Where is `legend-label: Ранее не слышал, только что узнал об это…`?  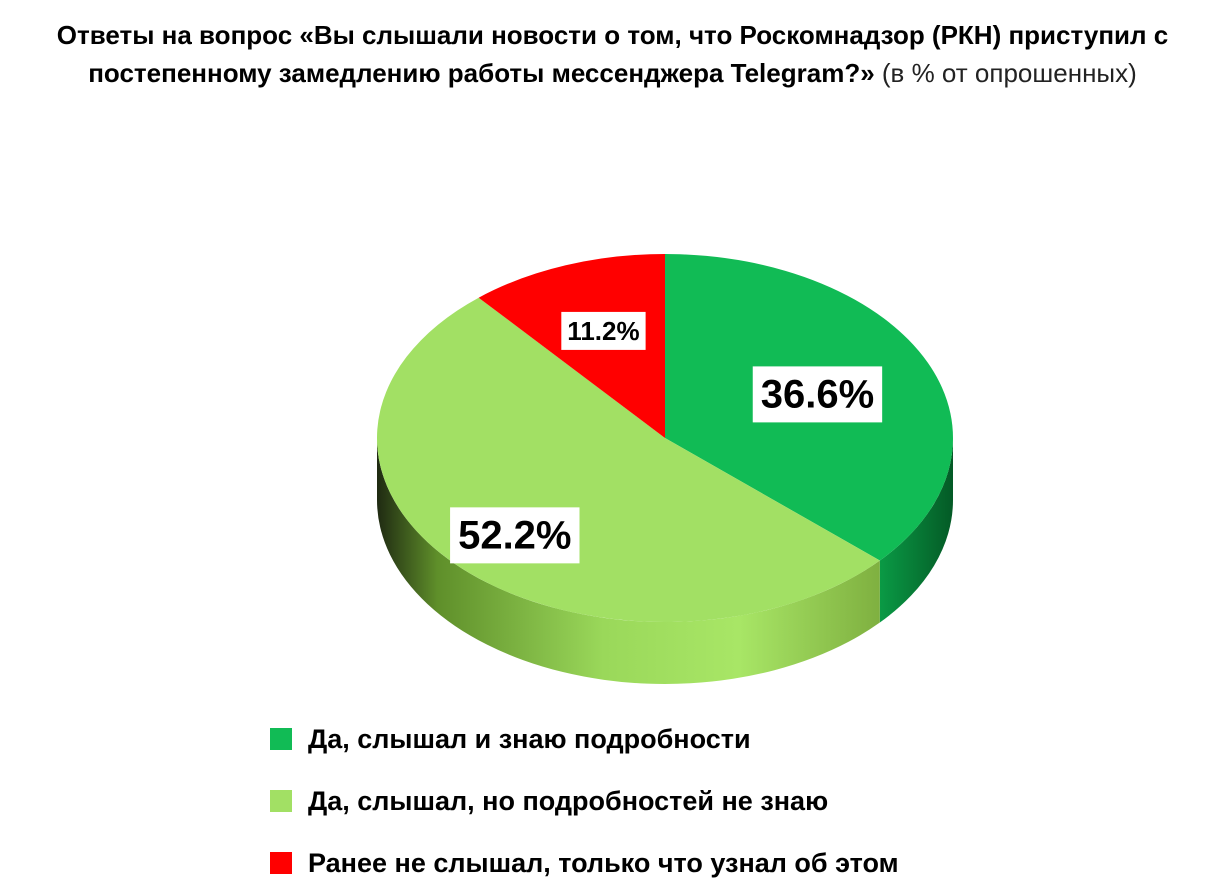
legend-label: Ранее не слышал, только что узнал об это… is located at coordinates (603, 862).